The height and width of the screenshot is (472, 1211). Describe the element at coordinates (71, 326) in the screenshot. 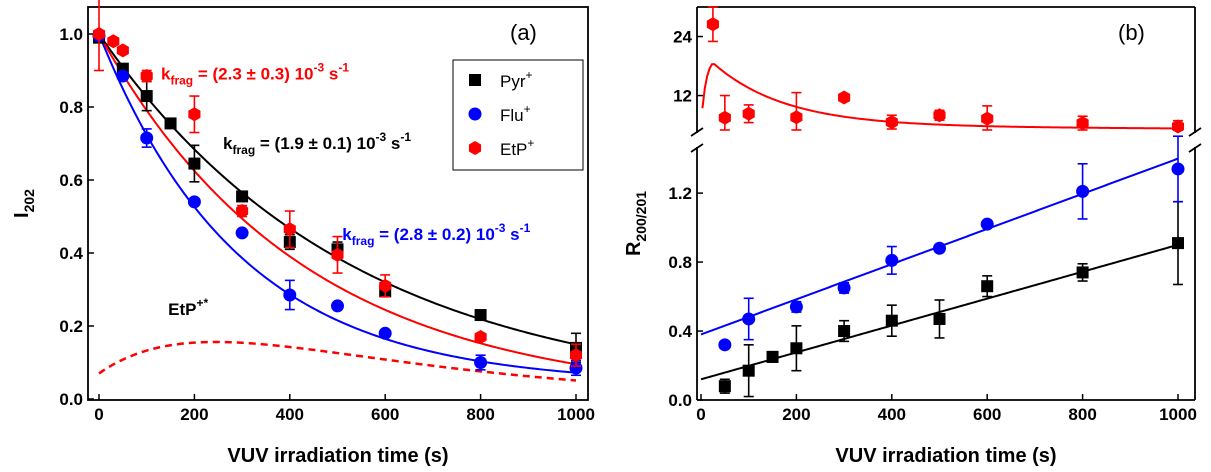

I see `y-tick-label: 0.2` at that location.